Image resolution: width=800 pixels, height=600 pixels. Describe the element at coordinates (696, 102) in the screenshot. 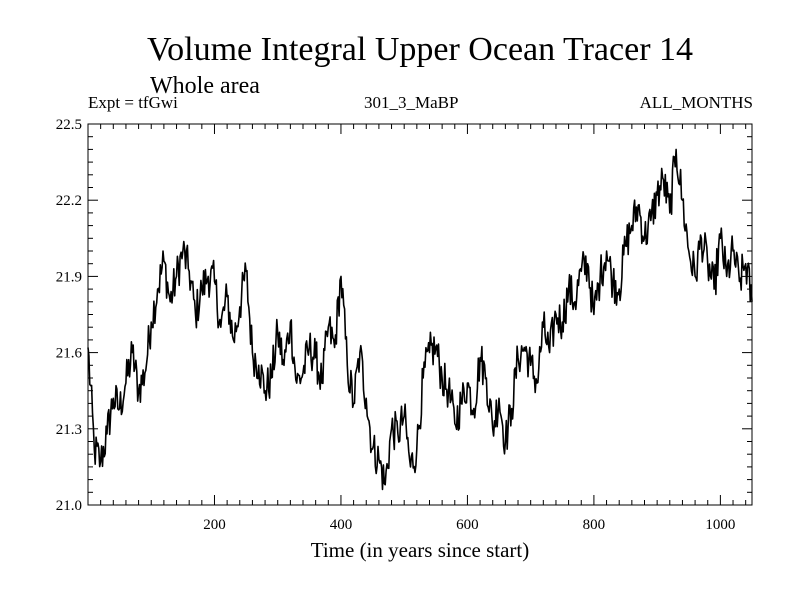

I see `period-label: ALL_MONTHS` at that location.